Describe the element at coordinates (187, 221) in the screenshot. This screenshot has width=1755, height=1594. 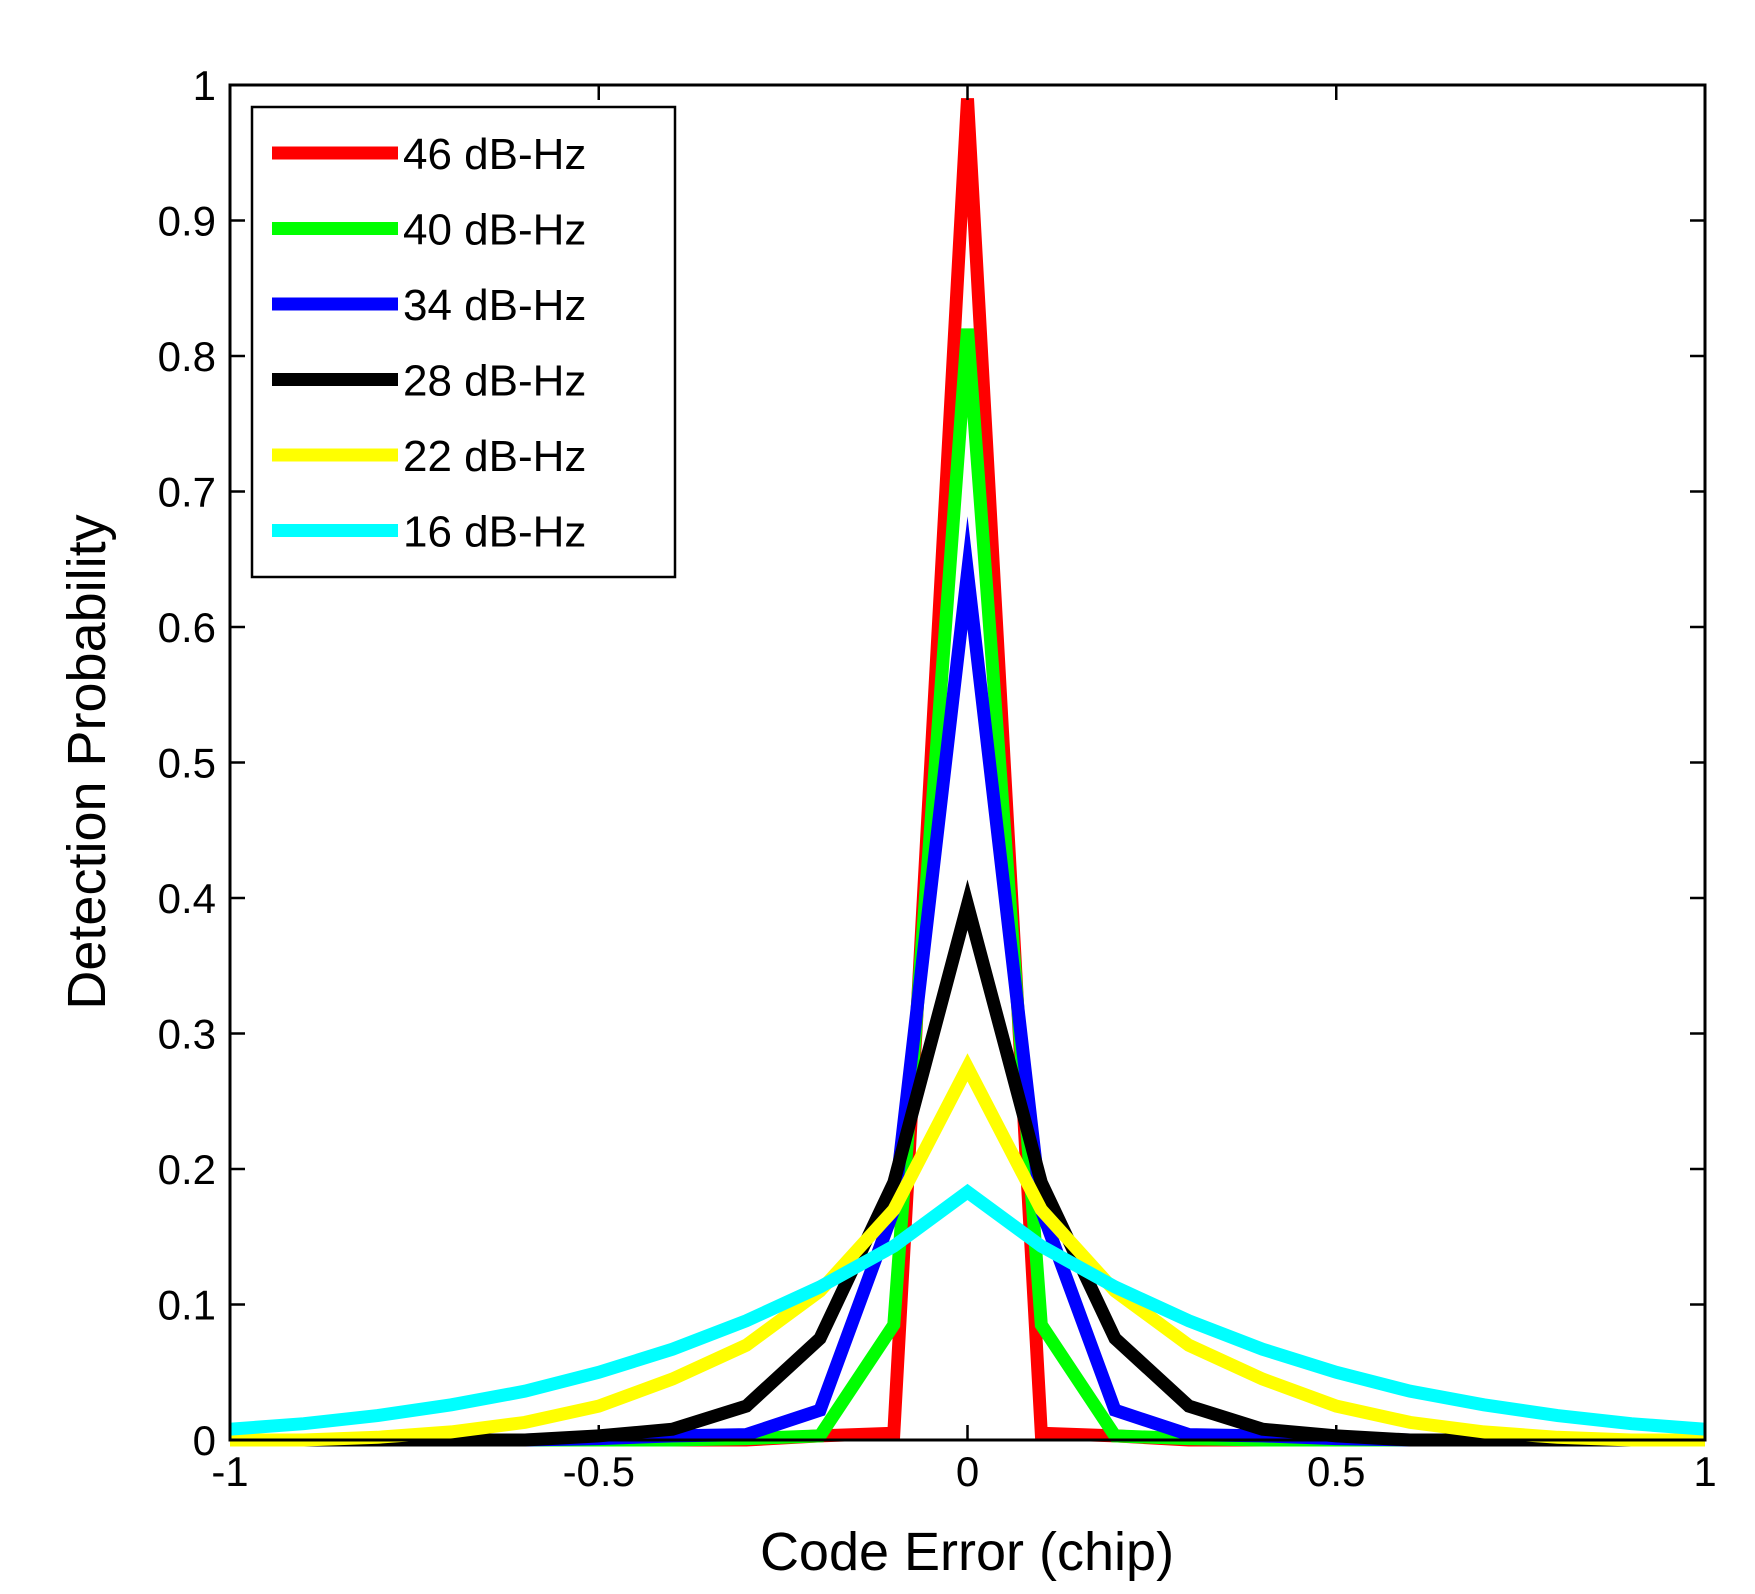
I see `y-tick-label: 0.9` at that location.